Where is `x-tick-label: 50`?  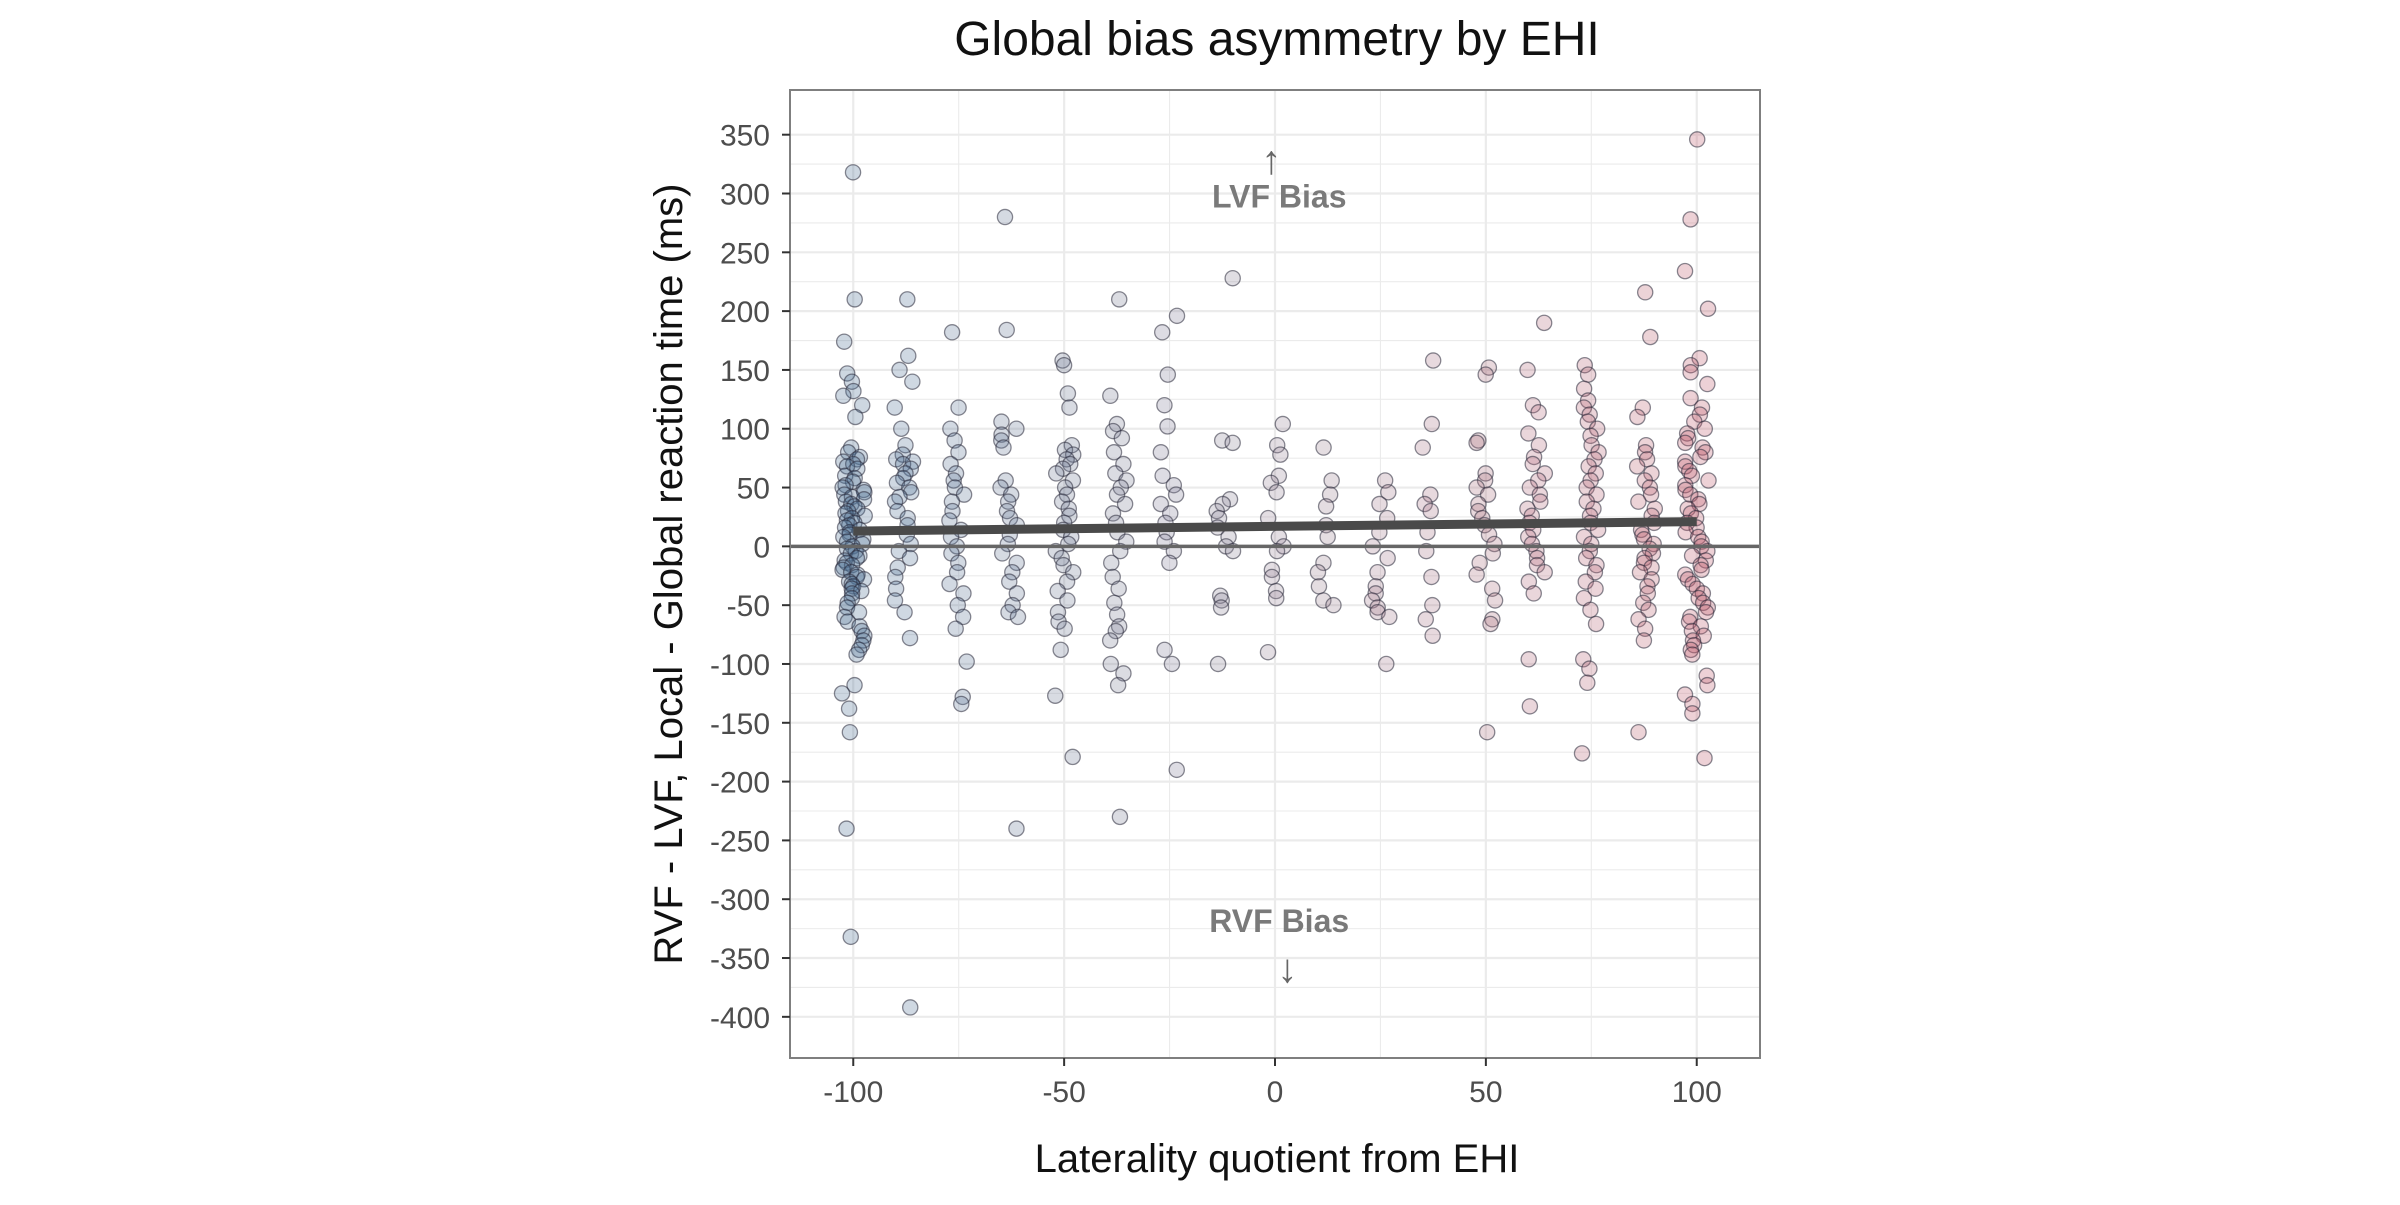
x-tick-label: 50 is located at coordinates (1485, 1092).